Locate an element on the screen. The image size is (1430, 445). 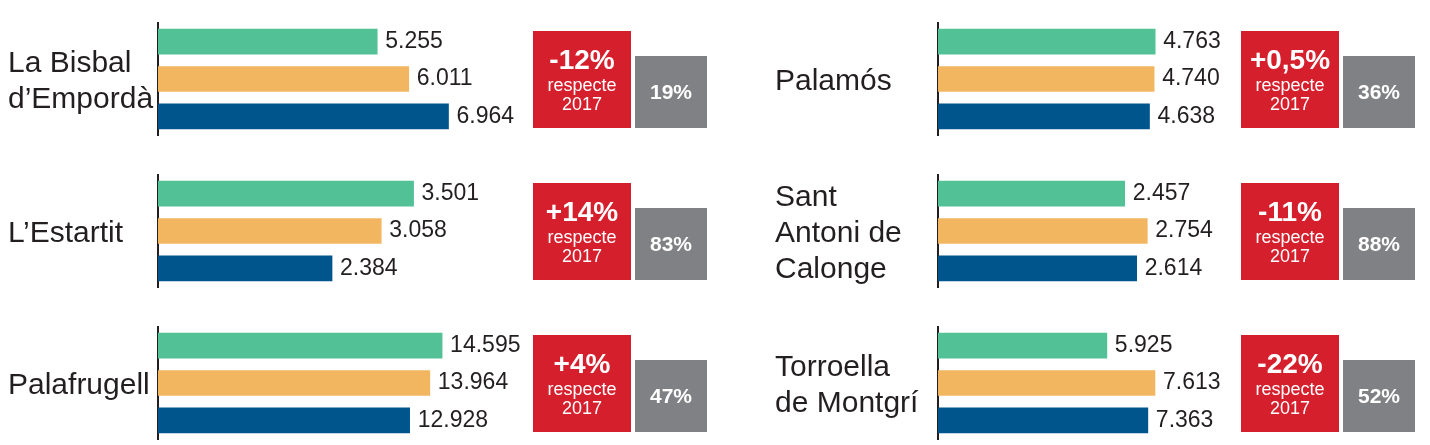
data-label: 2.384 is located at coordinates (369, 266).